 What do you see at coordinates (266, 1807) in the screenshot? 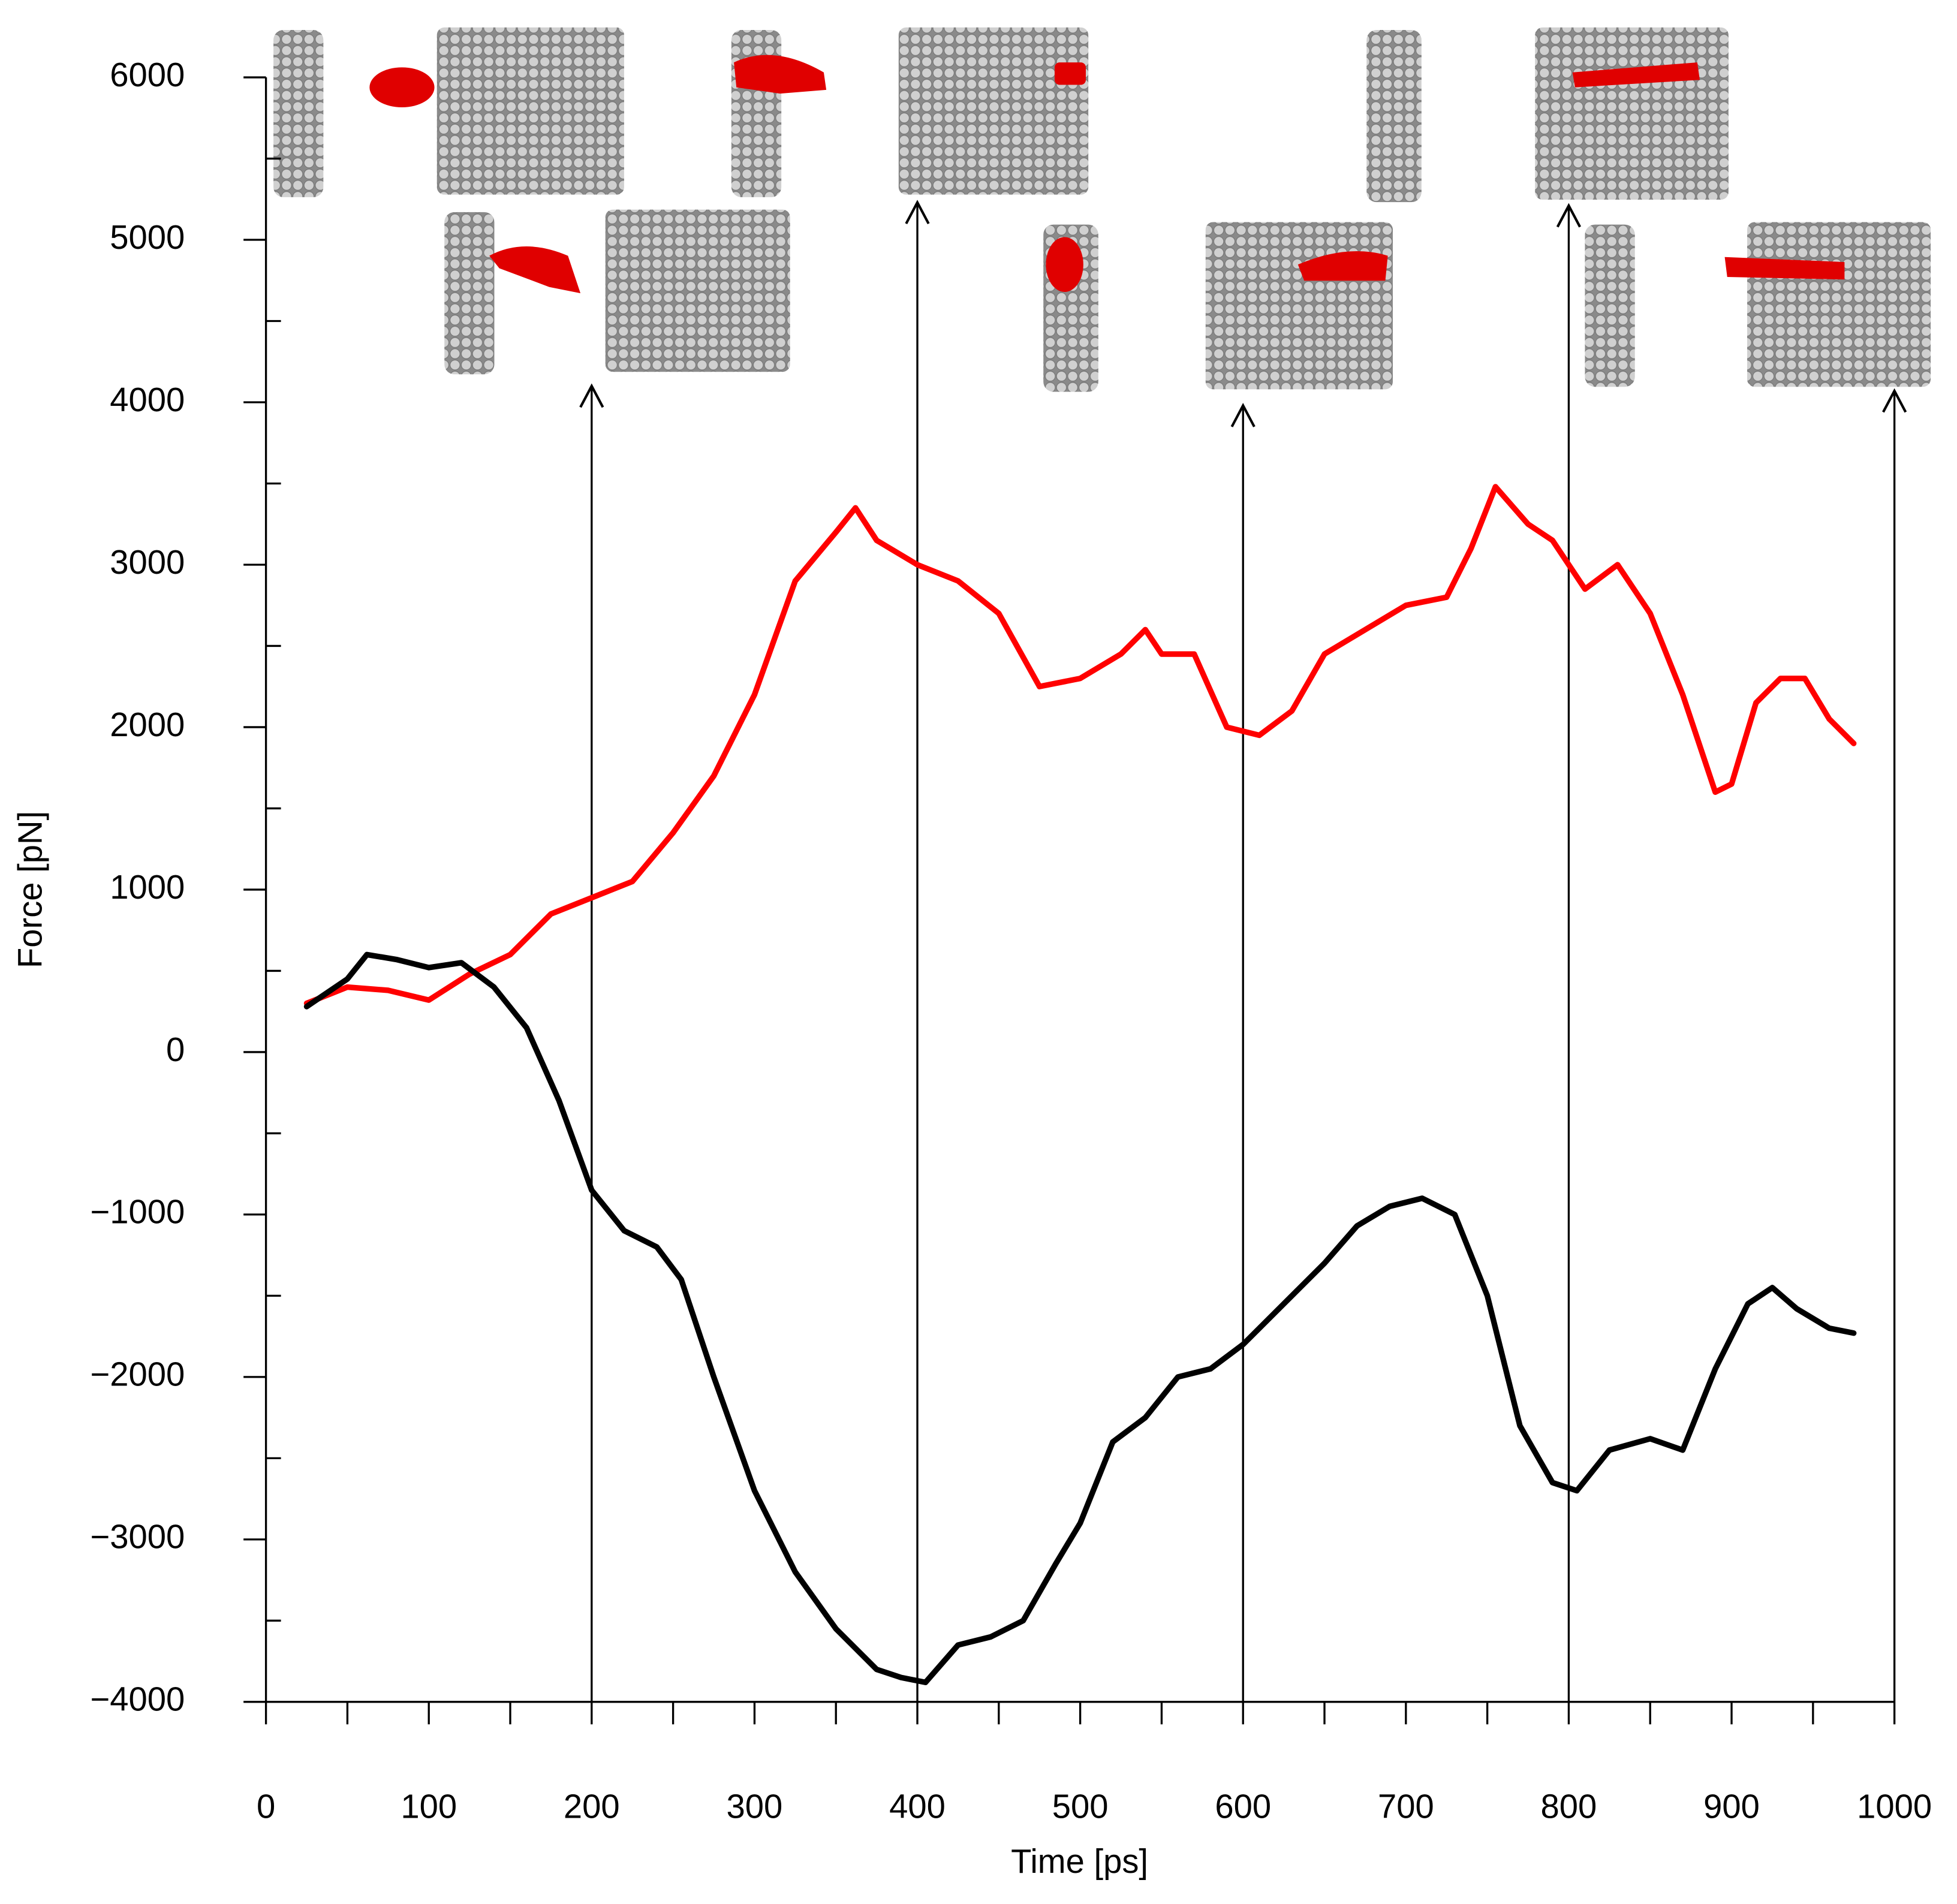
I see `x-tick-label: 0` at bounding box center [266, 1807].